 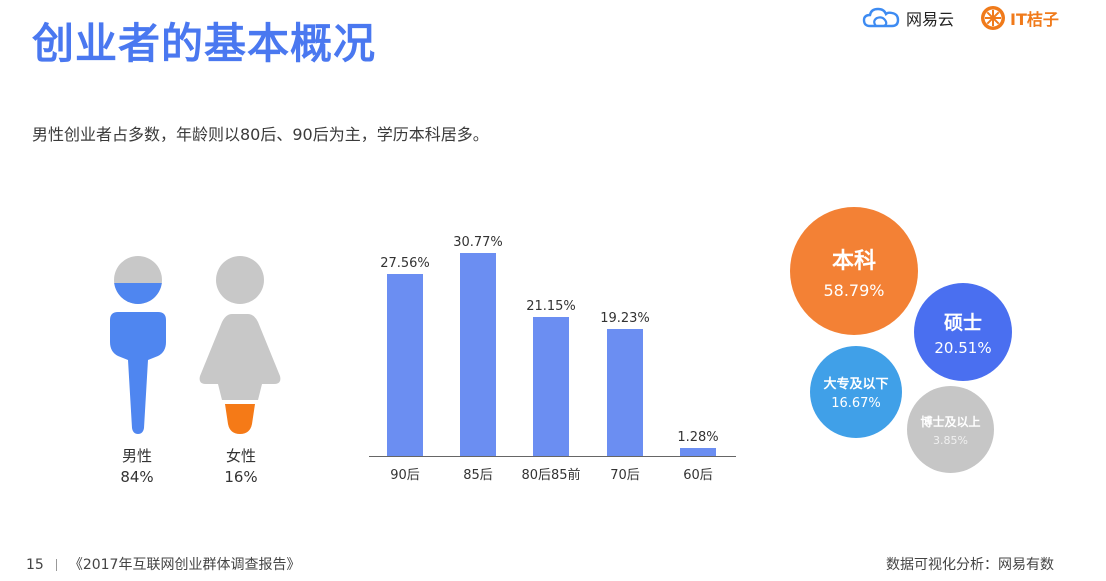 What do you see at coordinates (856, 403) in the screenshot?
I see `bubble-junior-college-value: 16.67%` at bounding box center [856, 403].